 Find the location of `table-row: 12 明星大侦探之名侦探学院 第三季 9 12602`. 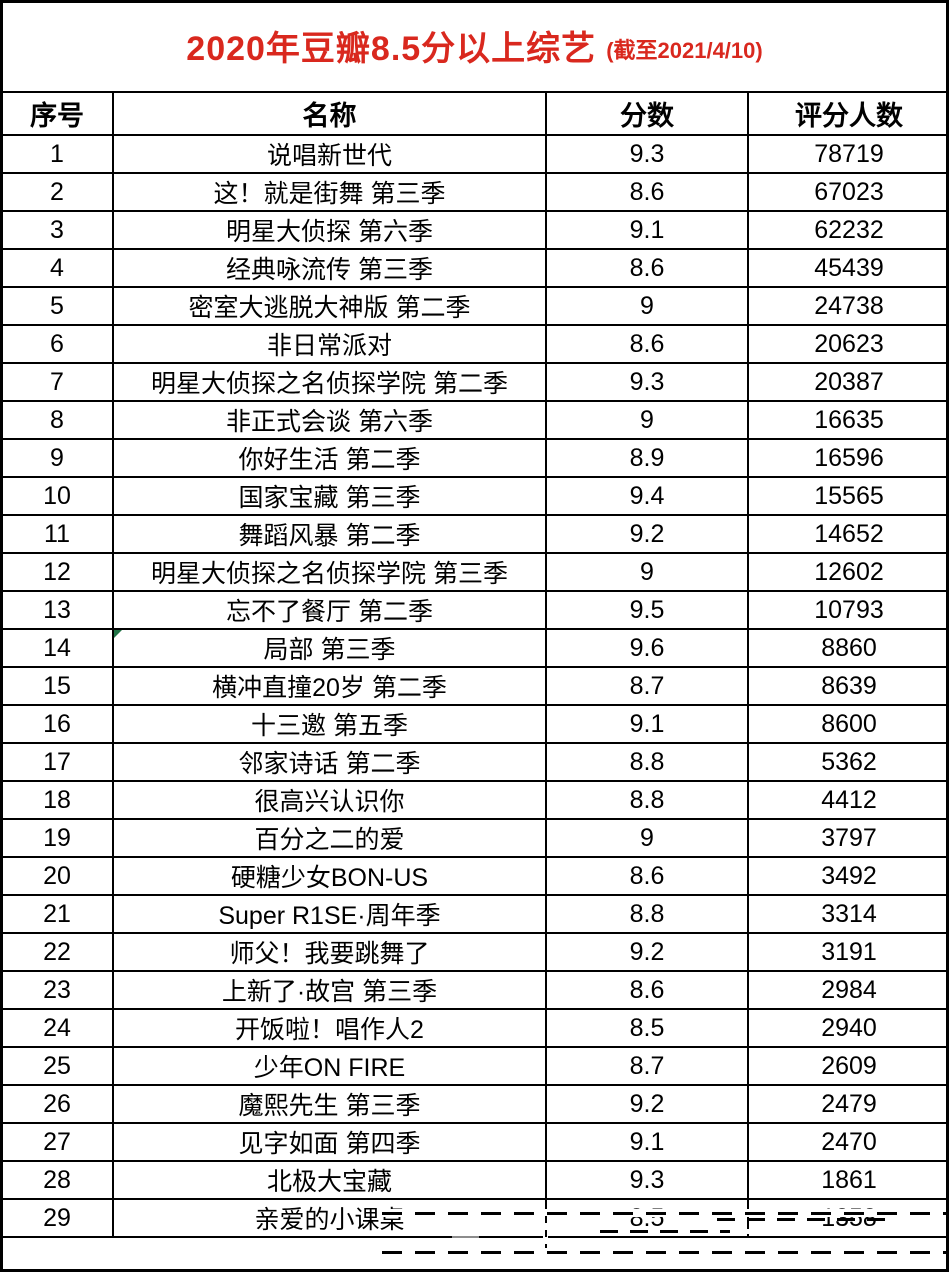

table-row: 12 明星大侦探之名侦探学院 第三季 9 12602 is located at coordinates (474, 572).